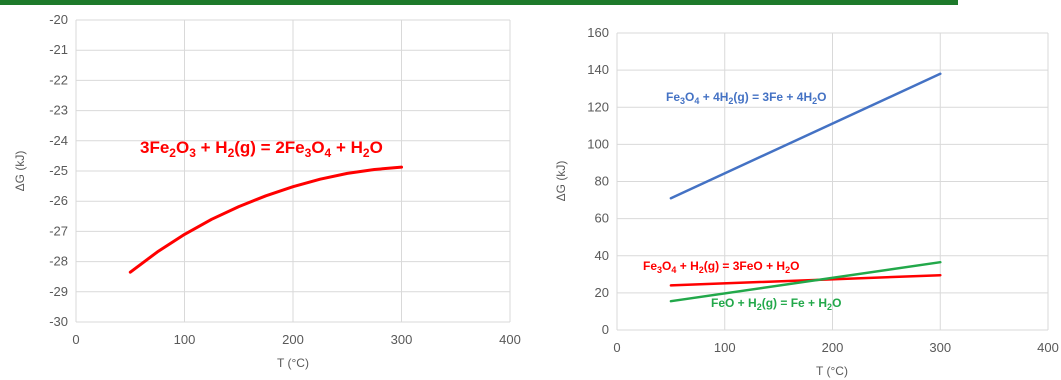  Describe the element at coordinates (261, 149) in the screenshot. I see `left-equation-label: 3Fe2O3 + H2(g) = 2Fe3O4 + H2O` at that location.